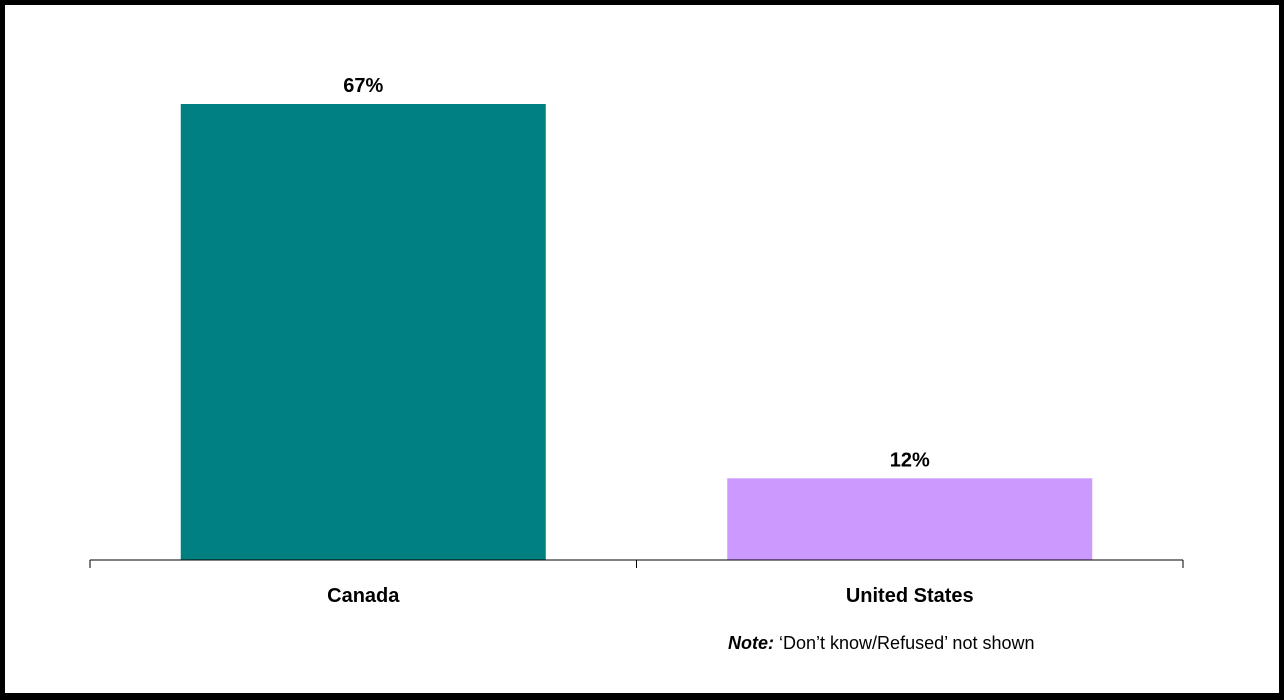 The height and width of the screenshot is (700, 1284). Describe the element at coordinates (910, 460) in the screenshot. I see `data-label: 12%` at that location.